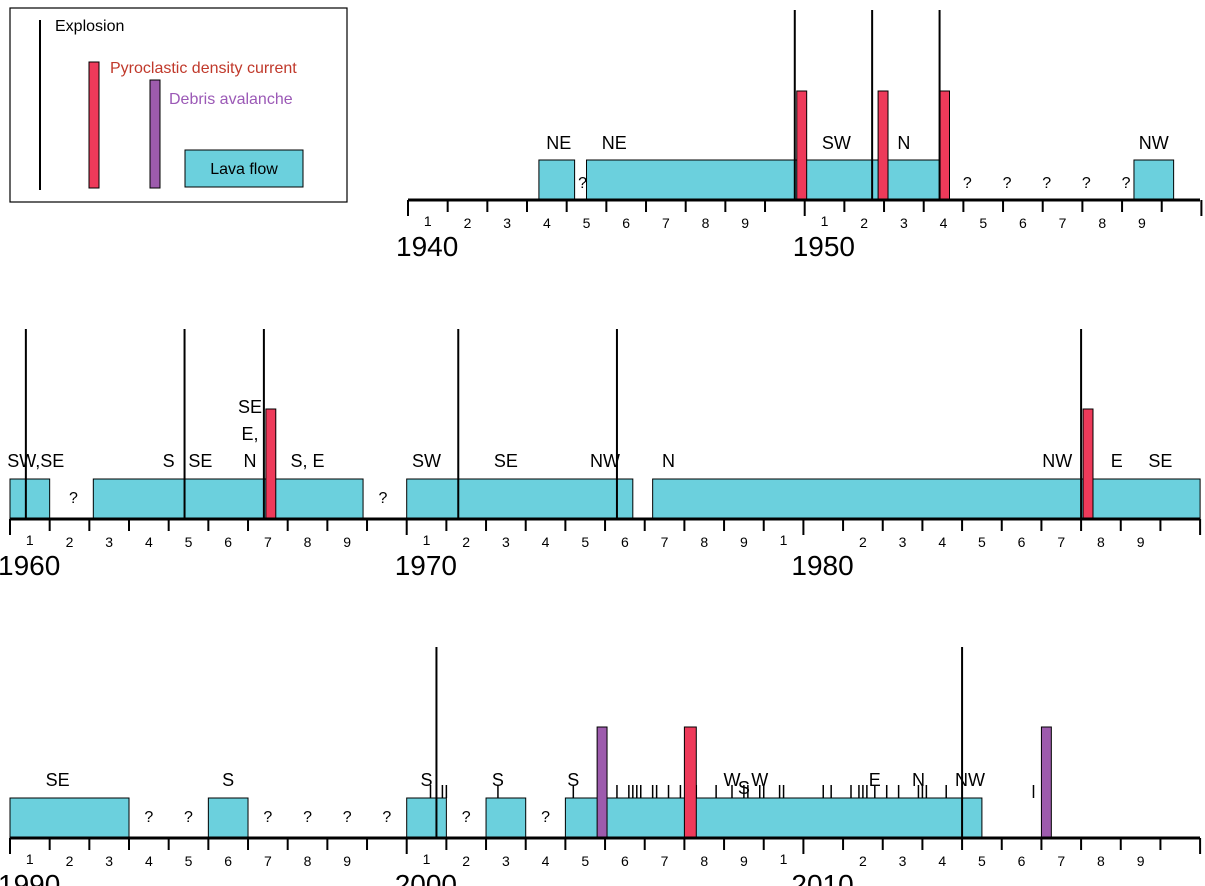 This screenshot has height=886, width=1205. What do you see at coordinates (89, 26) in the screenshot?
I see `legend-explosion-label: Explosion` at bounding box center [89, 26].